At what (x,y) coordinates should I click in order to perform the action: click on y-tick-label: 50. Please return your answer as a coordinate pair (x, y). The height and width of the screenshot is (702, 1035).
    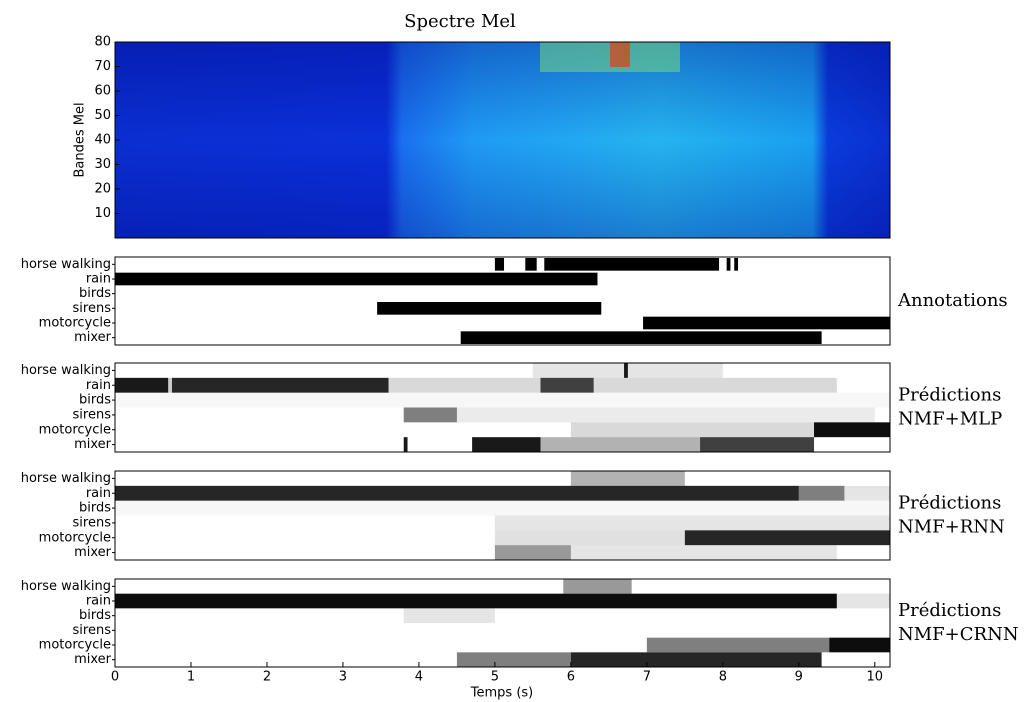
    Looking at the image, I should click on (102, 115).